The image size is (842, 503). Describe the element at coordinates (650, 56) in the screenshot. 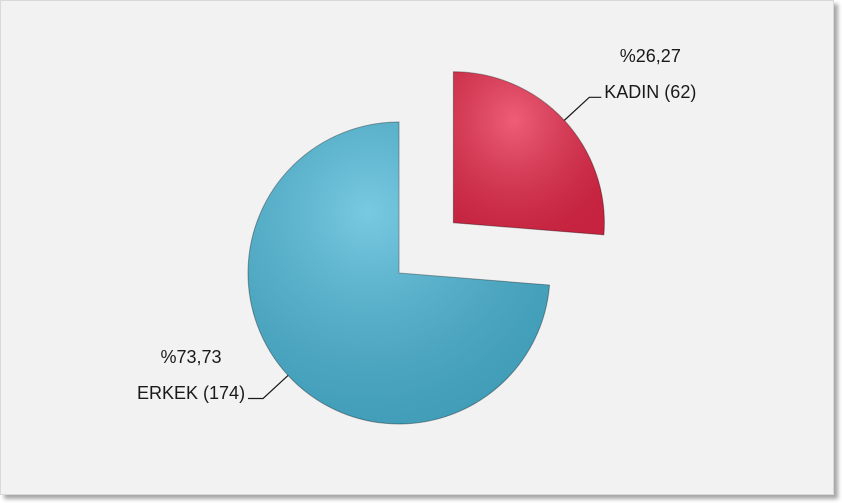

I see `slice-value-label: %26,27` at that location.